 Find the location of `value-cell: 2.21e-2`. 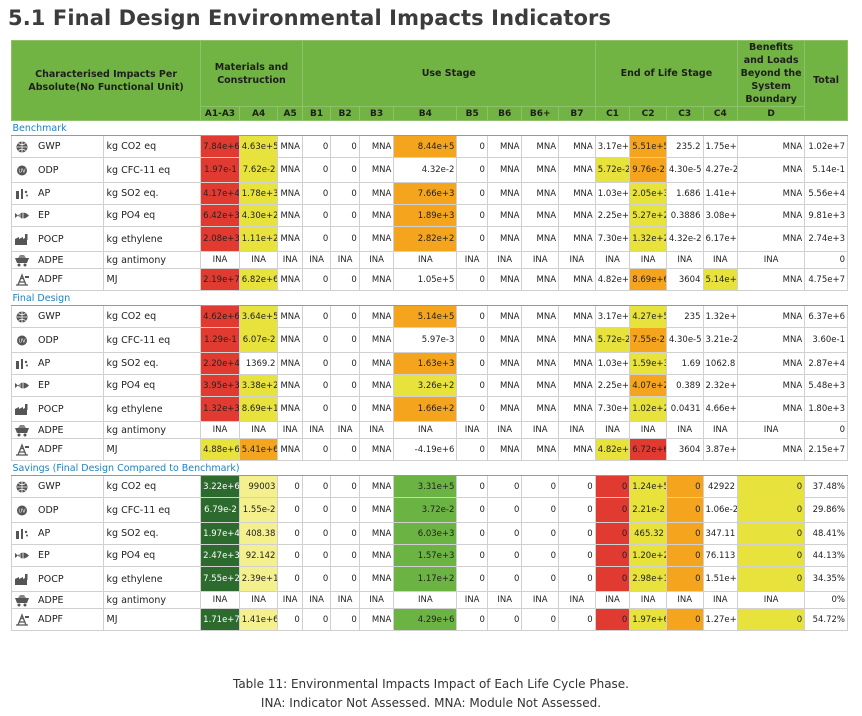

value-cell: 2.21e-2 is located at coordinates (648, 510).